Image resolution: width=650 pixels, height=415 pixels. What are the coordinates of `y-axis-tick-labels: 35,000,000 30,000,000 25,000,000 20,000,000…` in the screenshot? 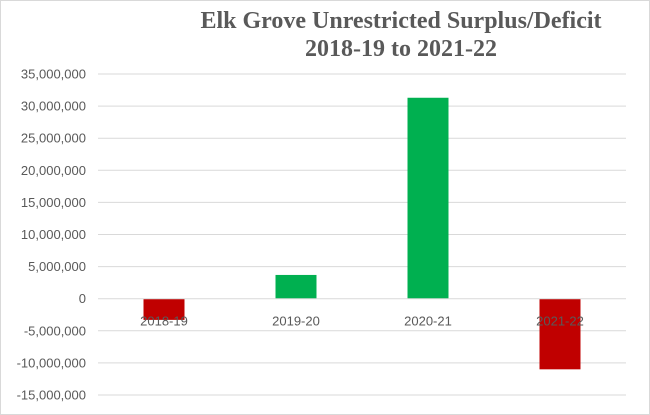 It's located at (51, 235).